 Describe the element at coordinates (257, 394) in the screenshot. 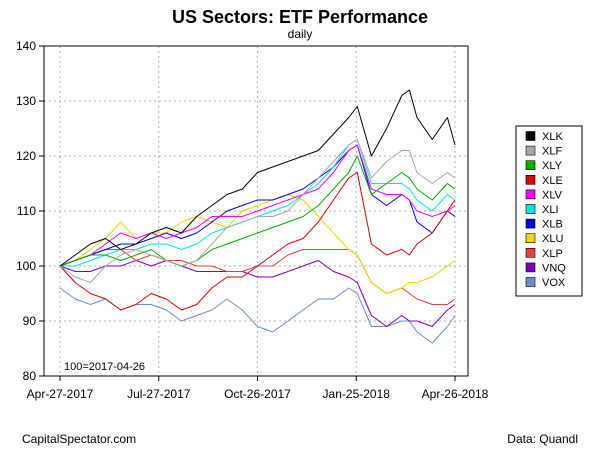

I see `x-tick-label: Oct-26-2017` at that location.